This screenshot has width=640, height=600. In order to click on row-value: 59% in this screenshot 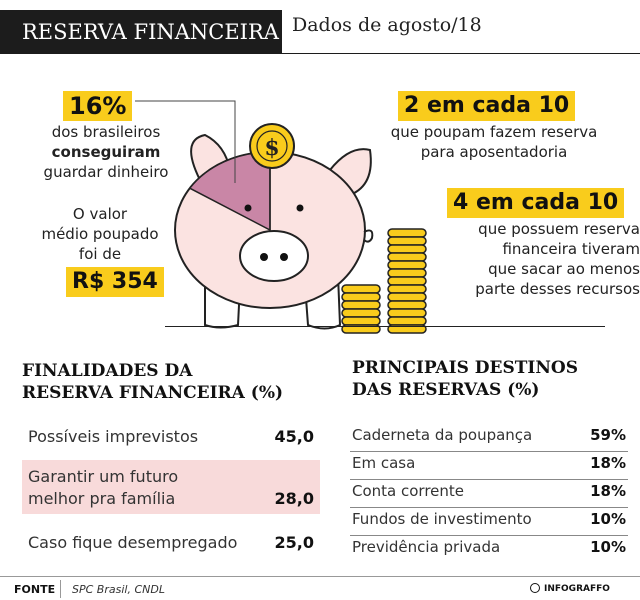, I will do `click(608, 435)`.